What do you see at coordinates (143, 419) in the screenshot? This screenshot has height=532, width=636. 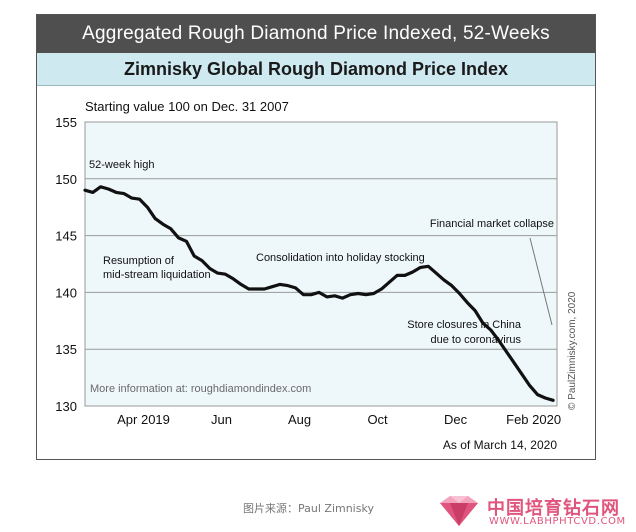 I see `x-tick-label: Apr 2019` at bounding box center [143, 419].